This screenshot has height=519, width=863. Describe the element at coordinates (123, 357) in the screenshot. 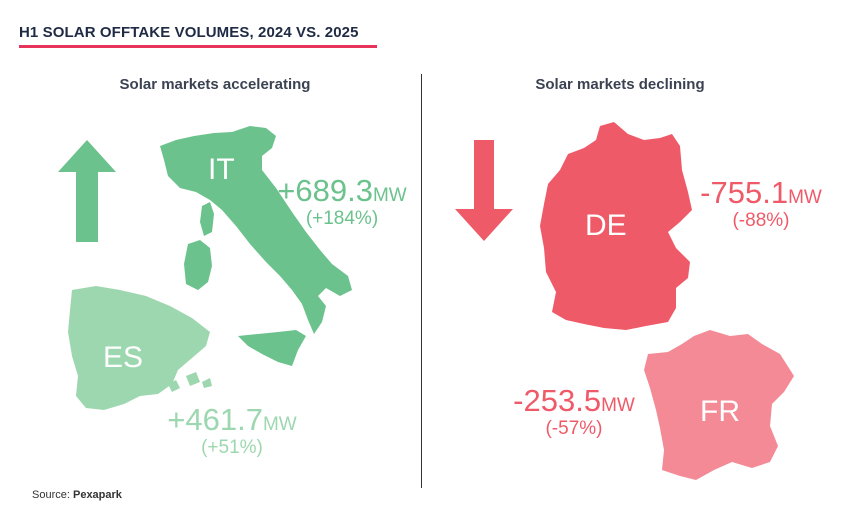

I see `spain-code: ES` at that location.